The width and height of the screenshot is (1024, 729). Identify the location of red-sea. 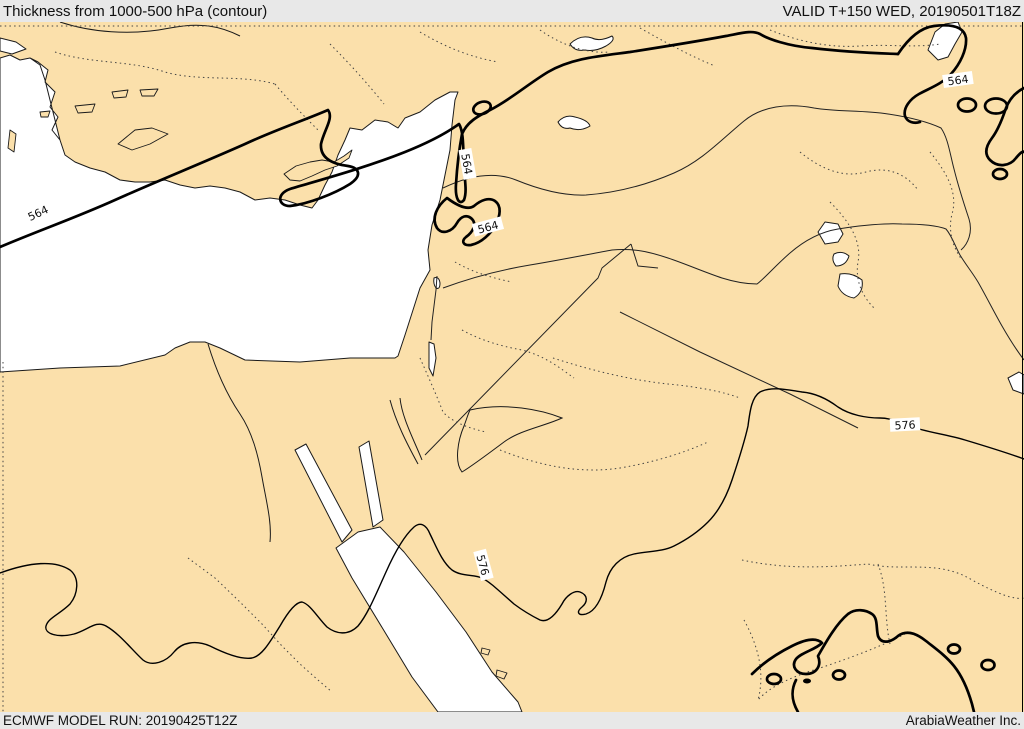
(429, 619).